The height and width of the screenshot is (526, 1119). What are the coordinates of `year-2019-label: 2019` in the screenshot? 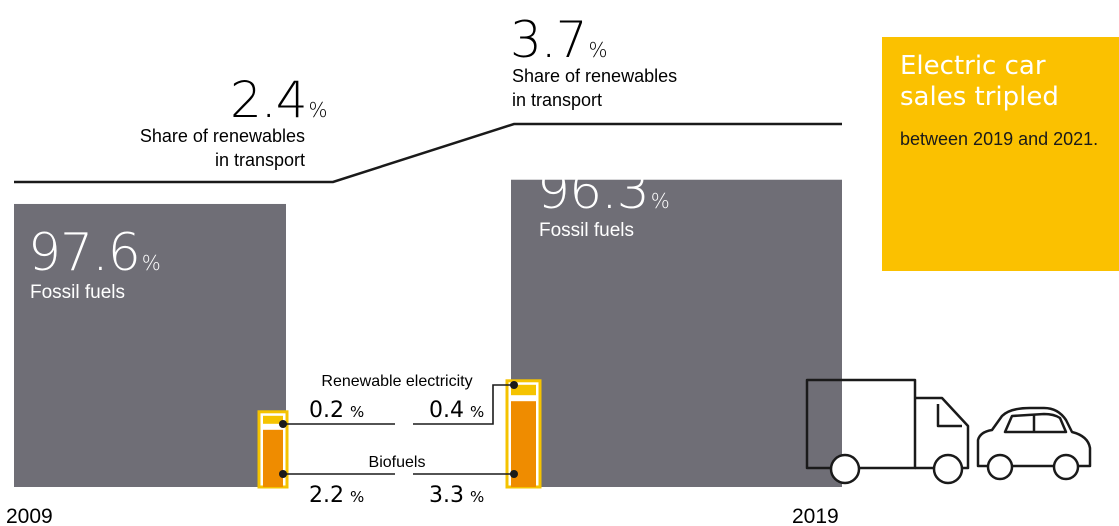 It's located at (815, 515).